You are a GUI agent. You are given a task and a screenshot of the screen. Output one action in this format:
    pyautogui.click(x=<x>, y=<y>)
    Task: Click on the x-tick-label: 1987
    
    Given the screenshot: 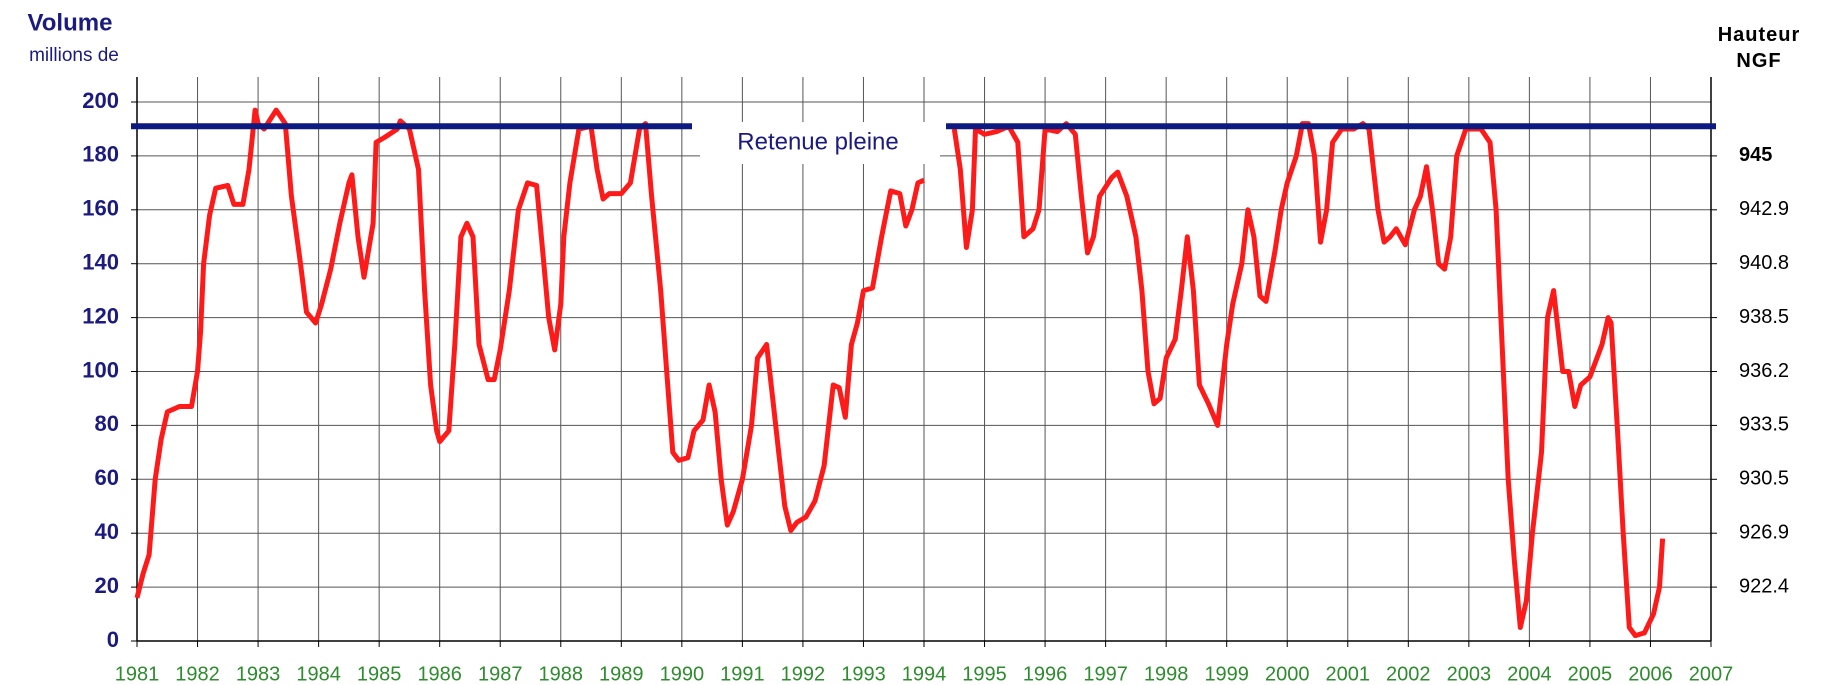 What is the action you would take?
    pyautogui.click(x=500, y=674)
    